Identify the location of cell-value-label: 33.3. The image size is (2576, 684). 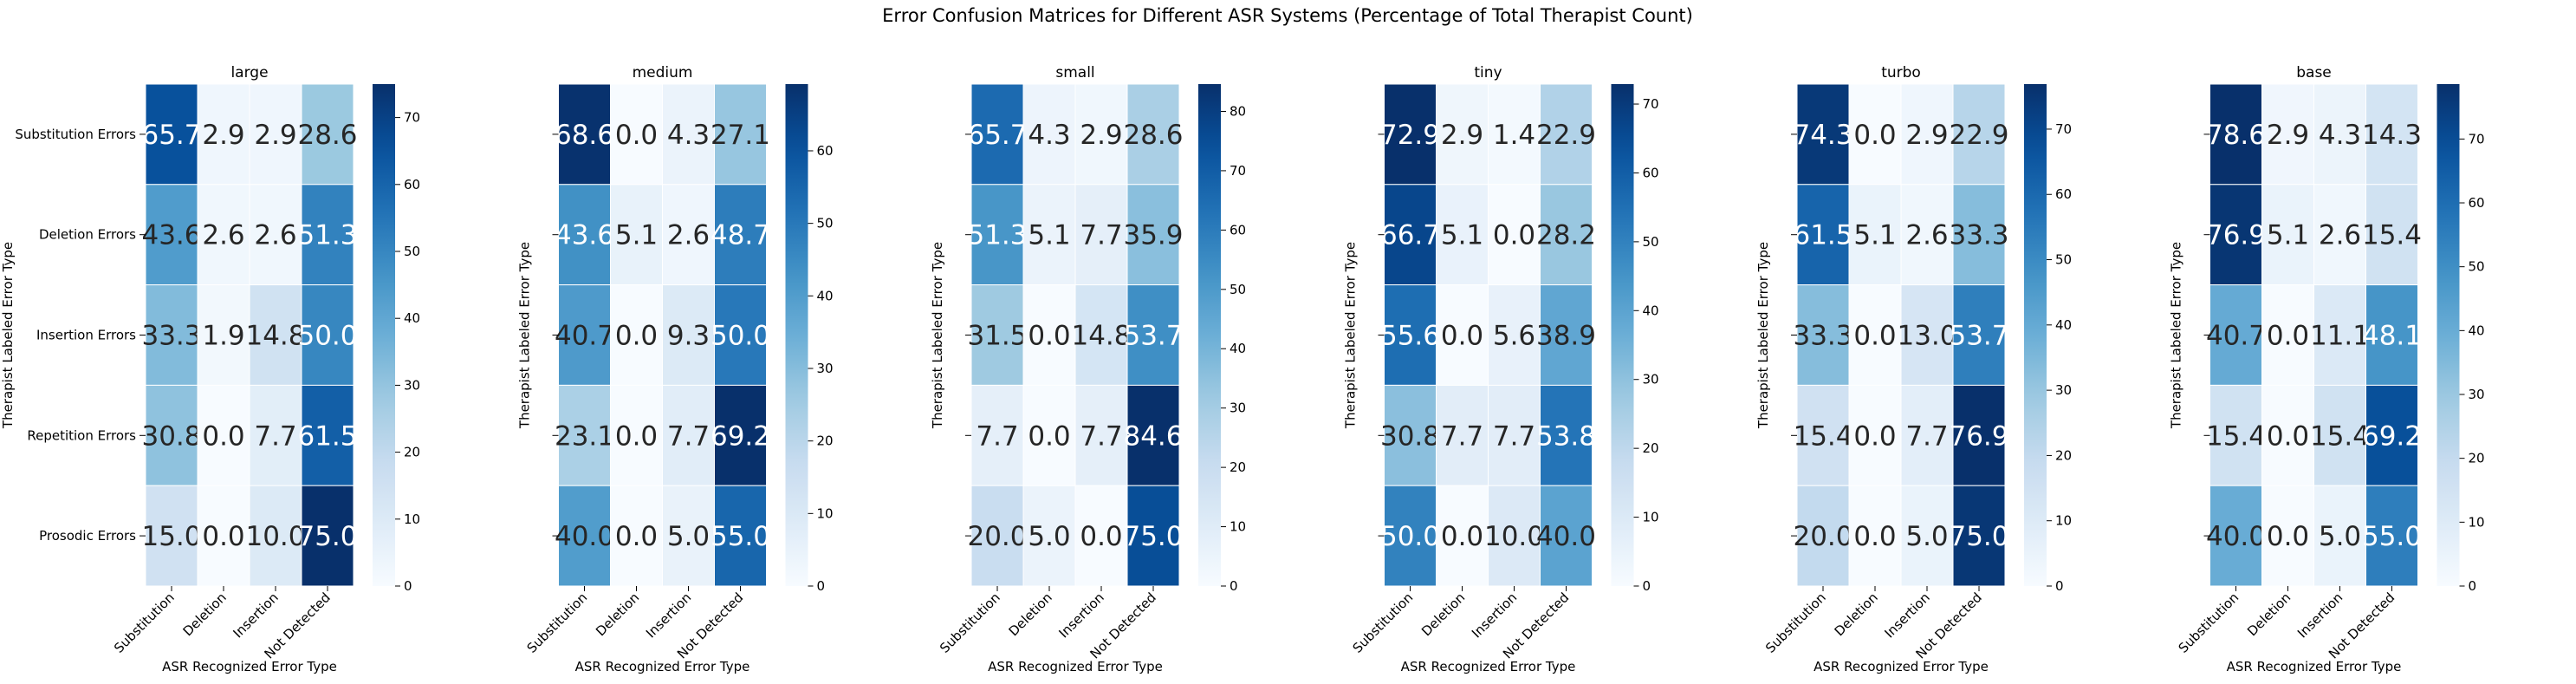
(171, 336).